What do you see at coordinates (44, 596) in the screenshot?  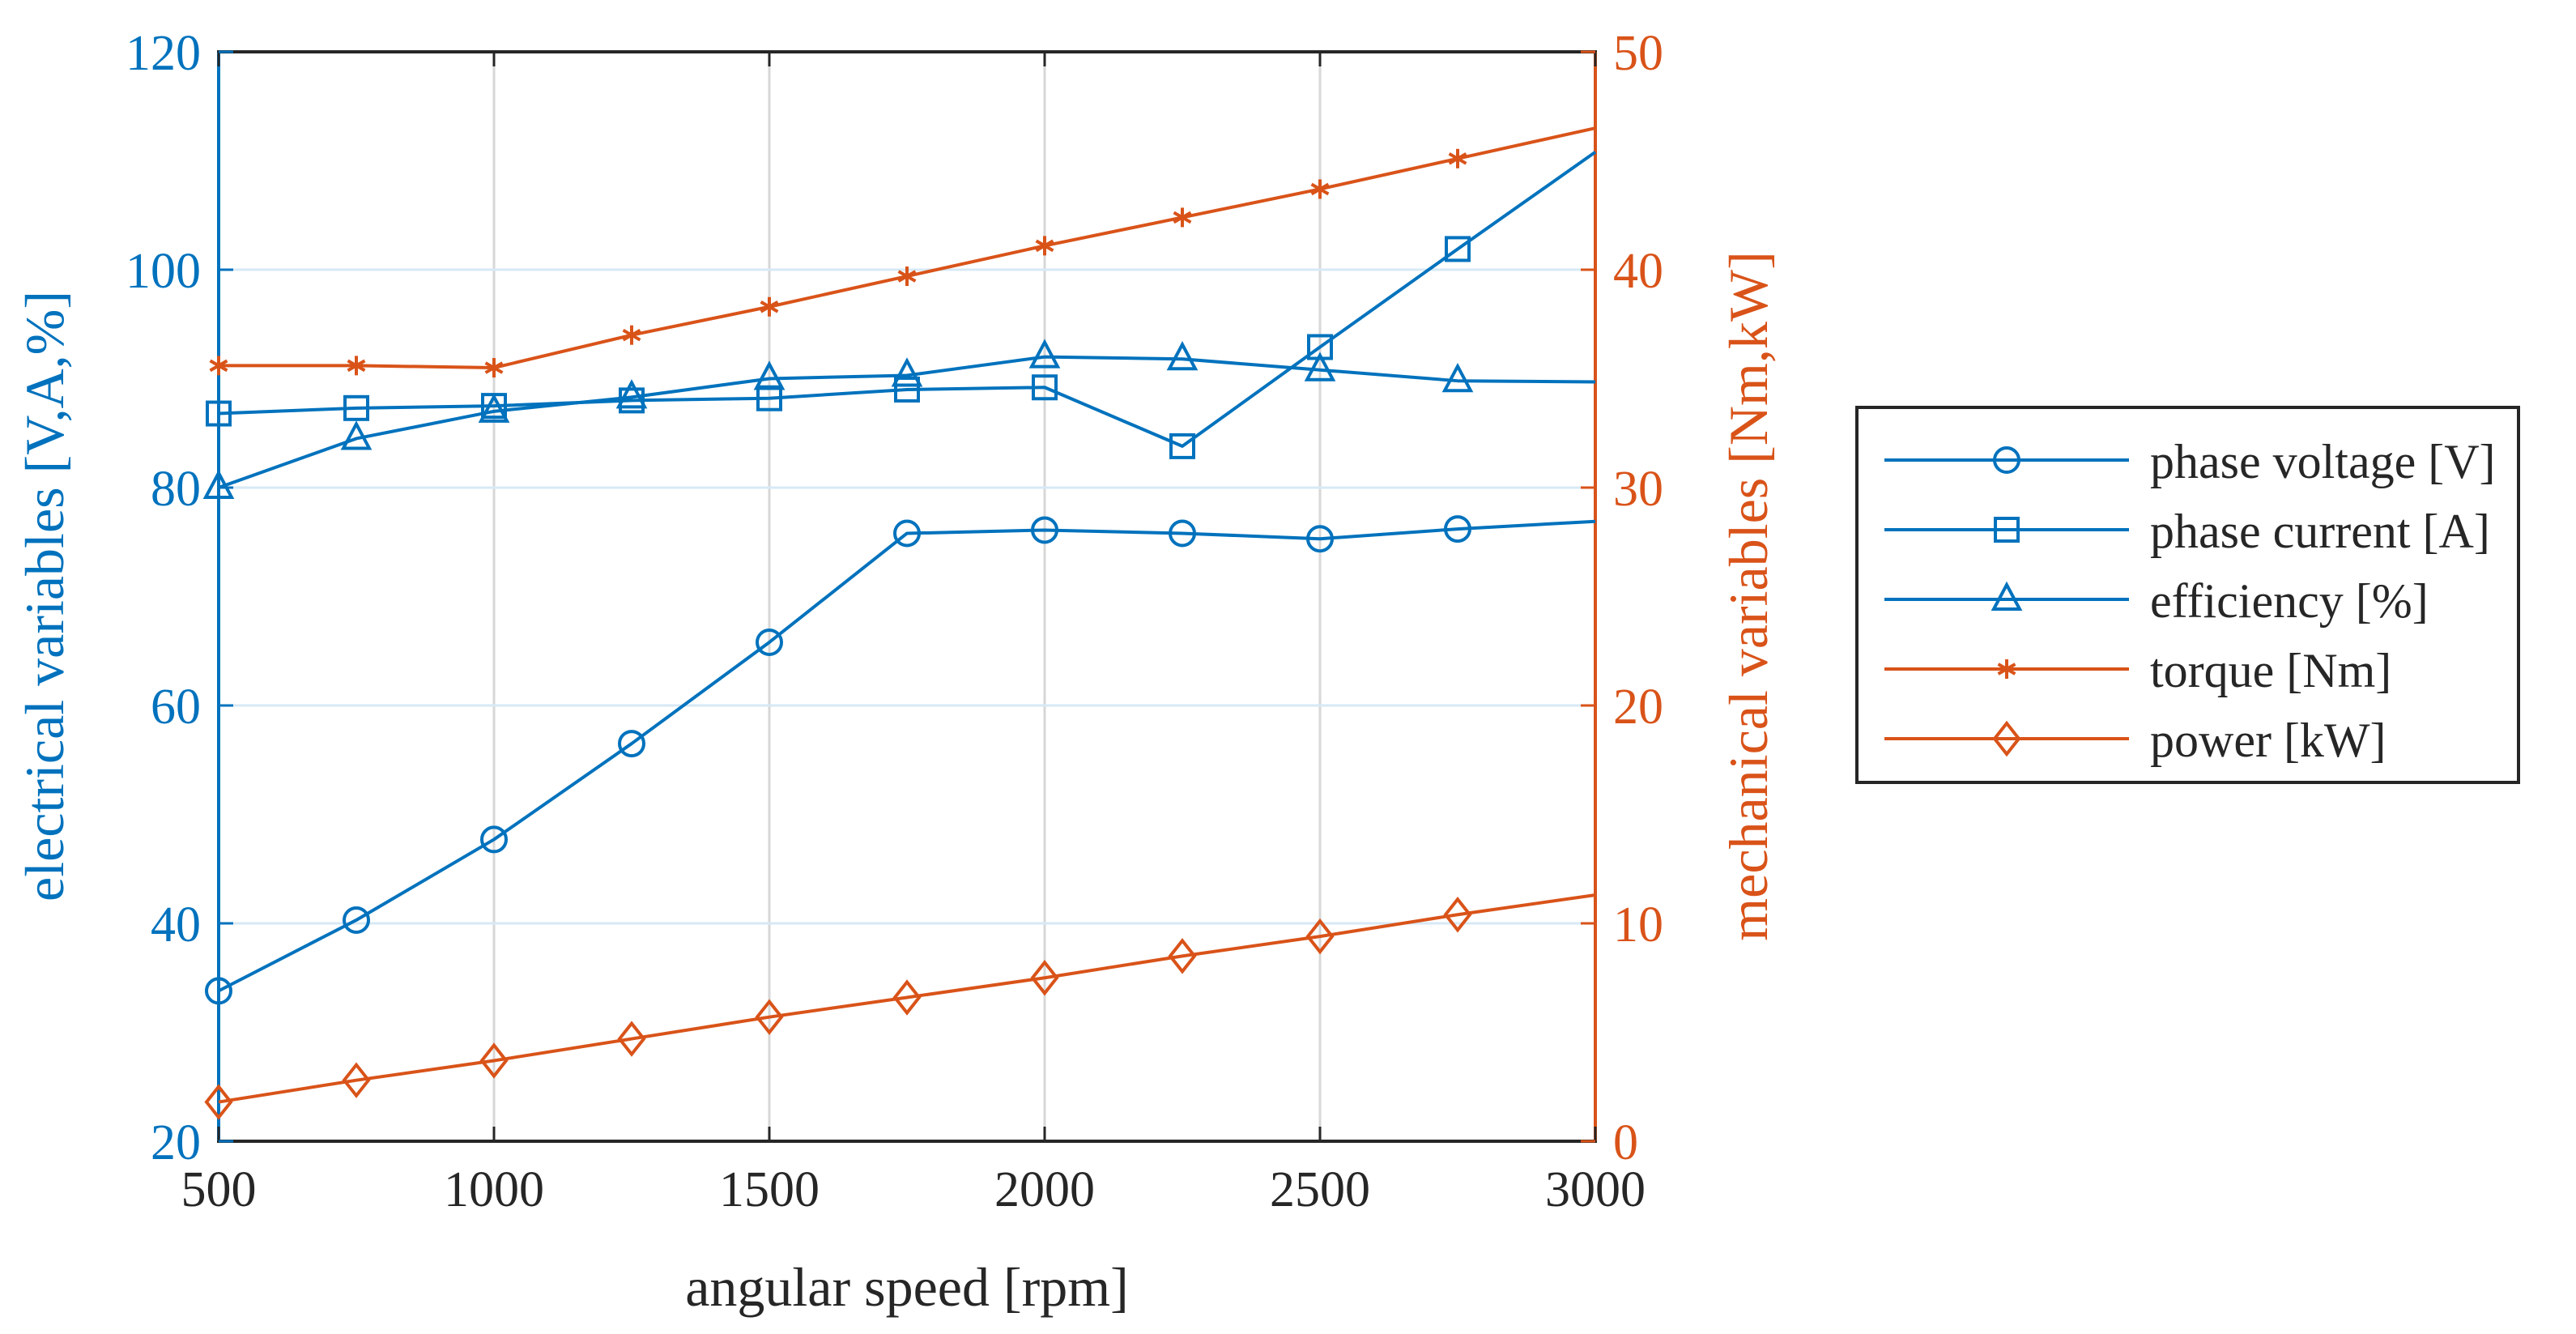 I see `y-left-axis-label: electrical variables [V,A,%]` at bounding box center [44, 596].